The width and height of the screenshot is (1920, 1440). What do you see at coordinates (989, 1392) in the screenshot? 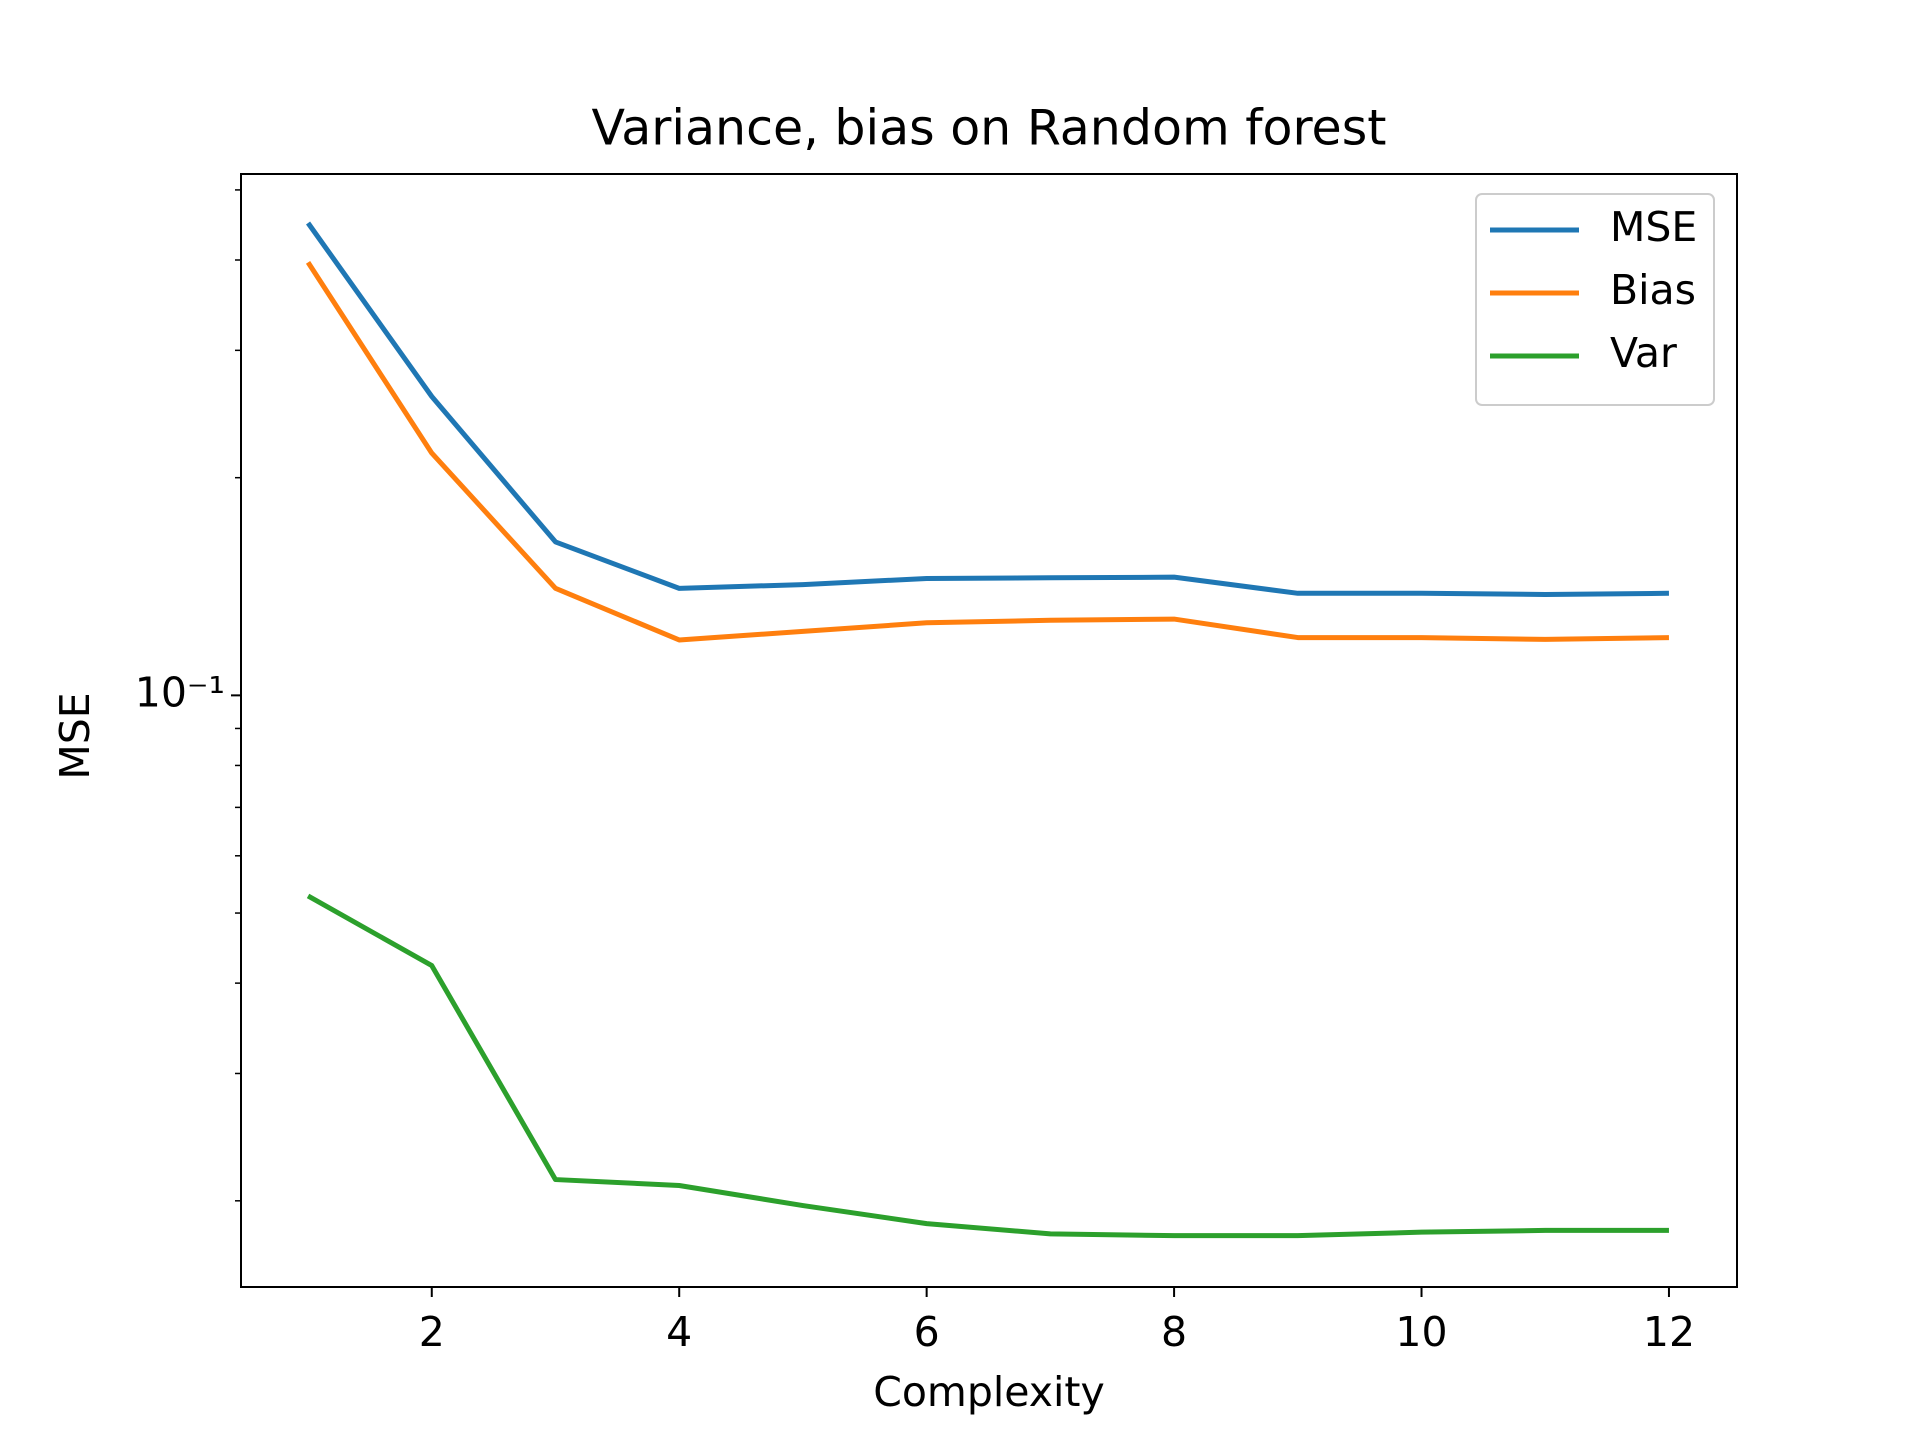
I see `x-axis-label: Complexity` at bounding box center [989, 1392].